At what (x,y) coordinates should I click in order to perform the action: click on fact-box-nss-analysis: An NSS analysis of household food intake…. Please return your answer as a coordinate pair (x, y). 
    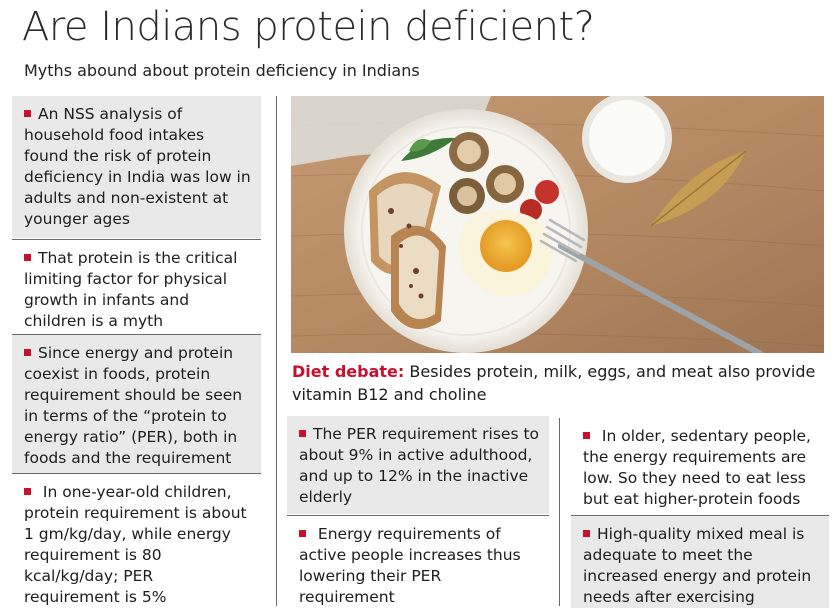
    Looking at the image, I should click on (136, 167).